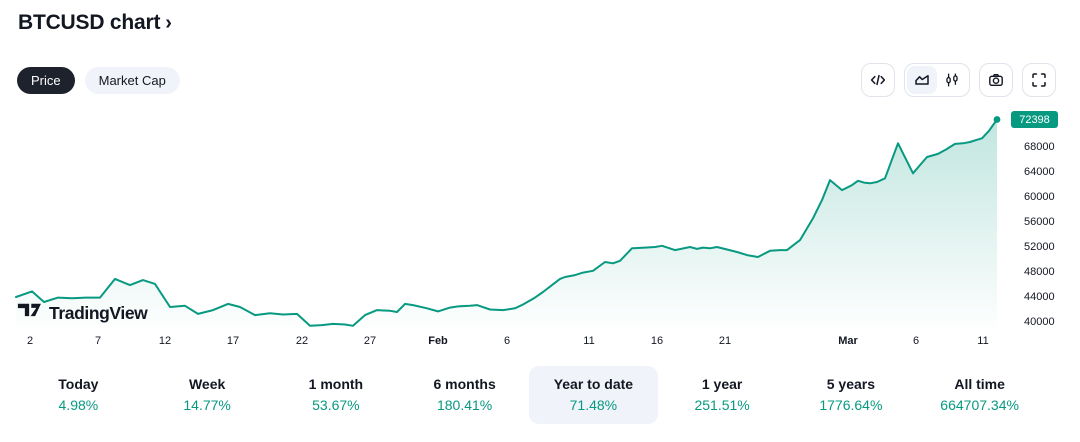 The height and width of the screenshot is (442, 1080). Describe the element at coordinates (1039, 271) in the screenshot. I see `price-axis-label: 48000` at that location.